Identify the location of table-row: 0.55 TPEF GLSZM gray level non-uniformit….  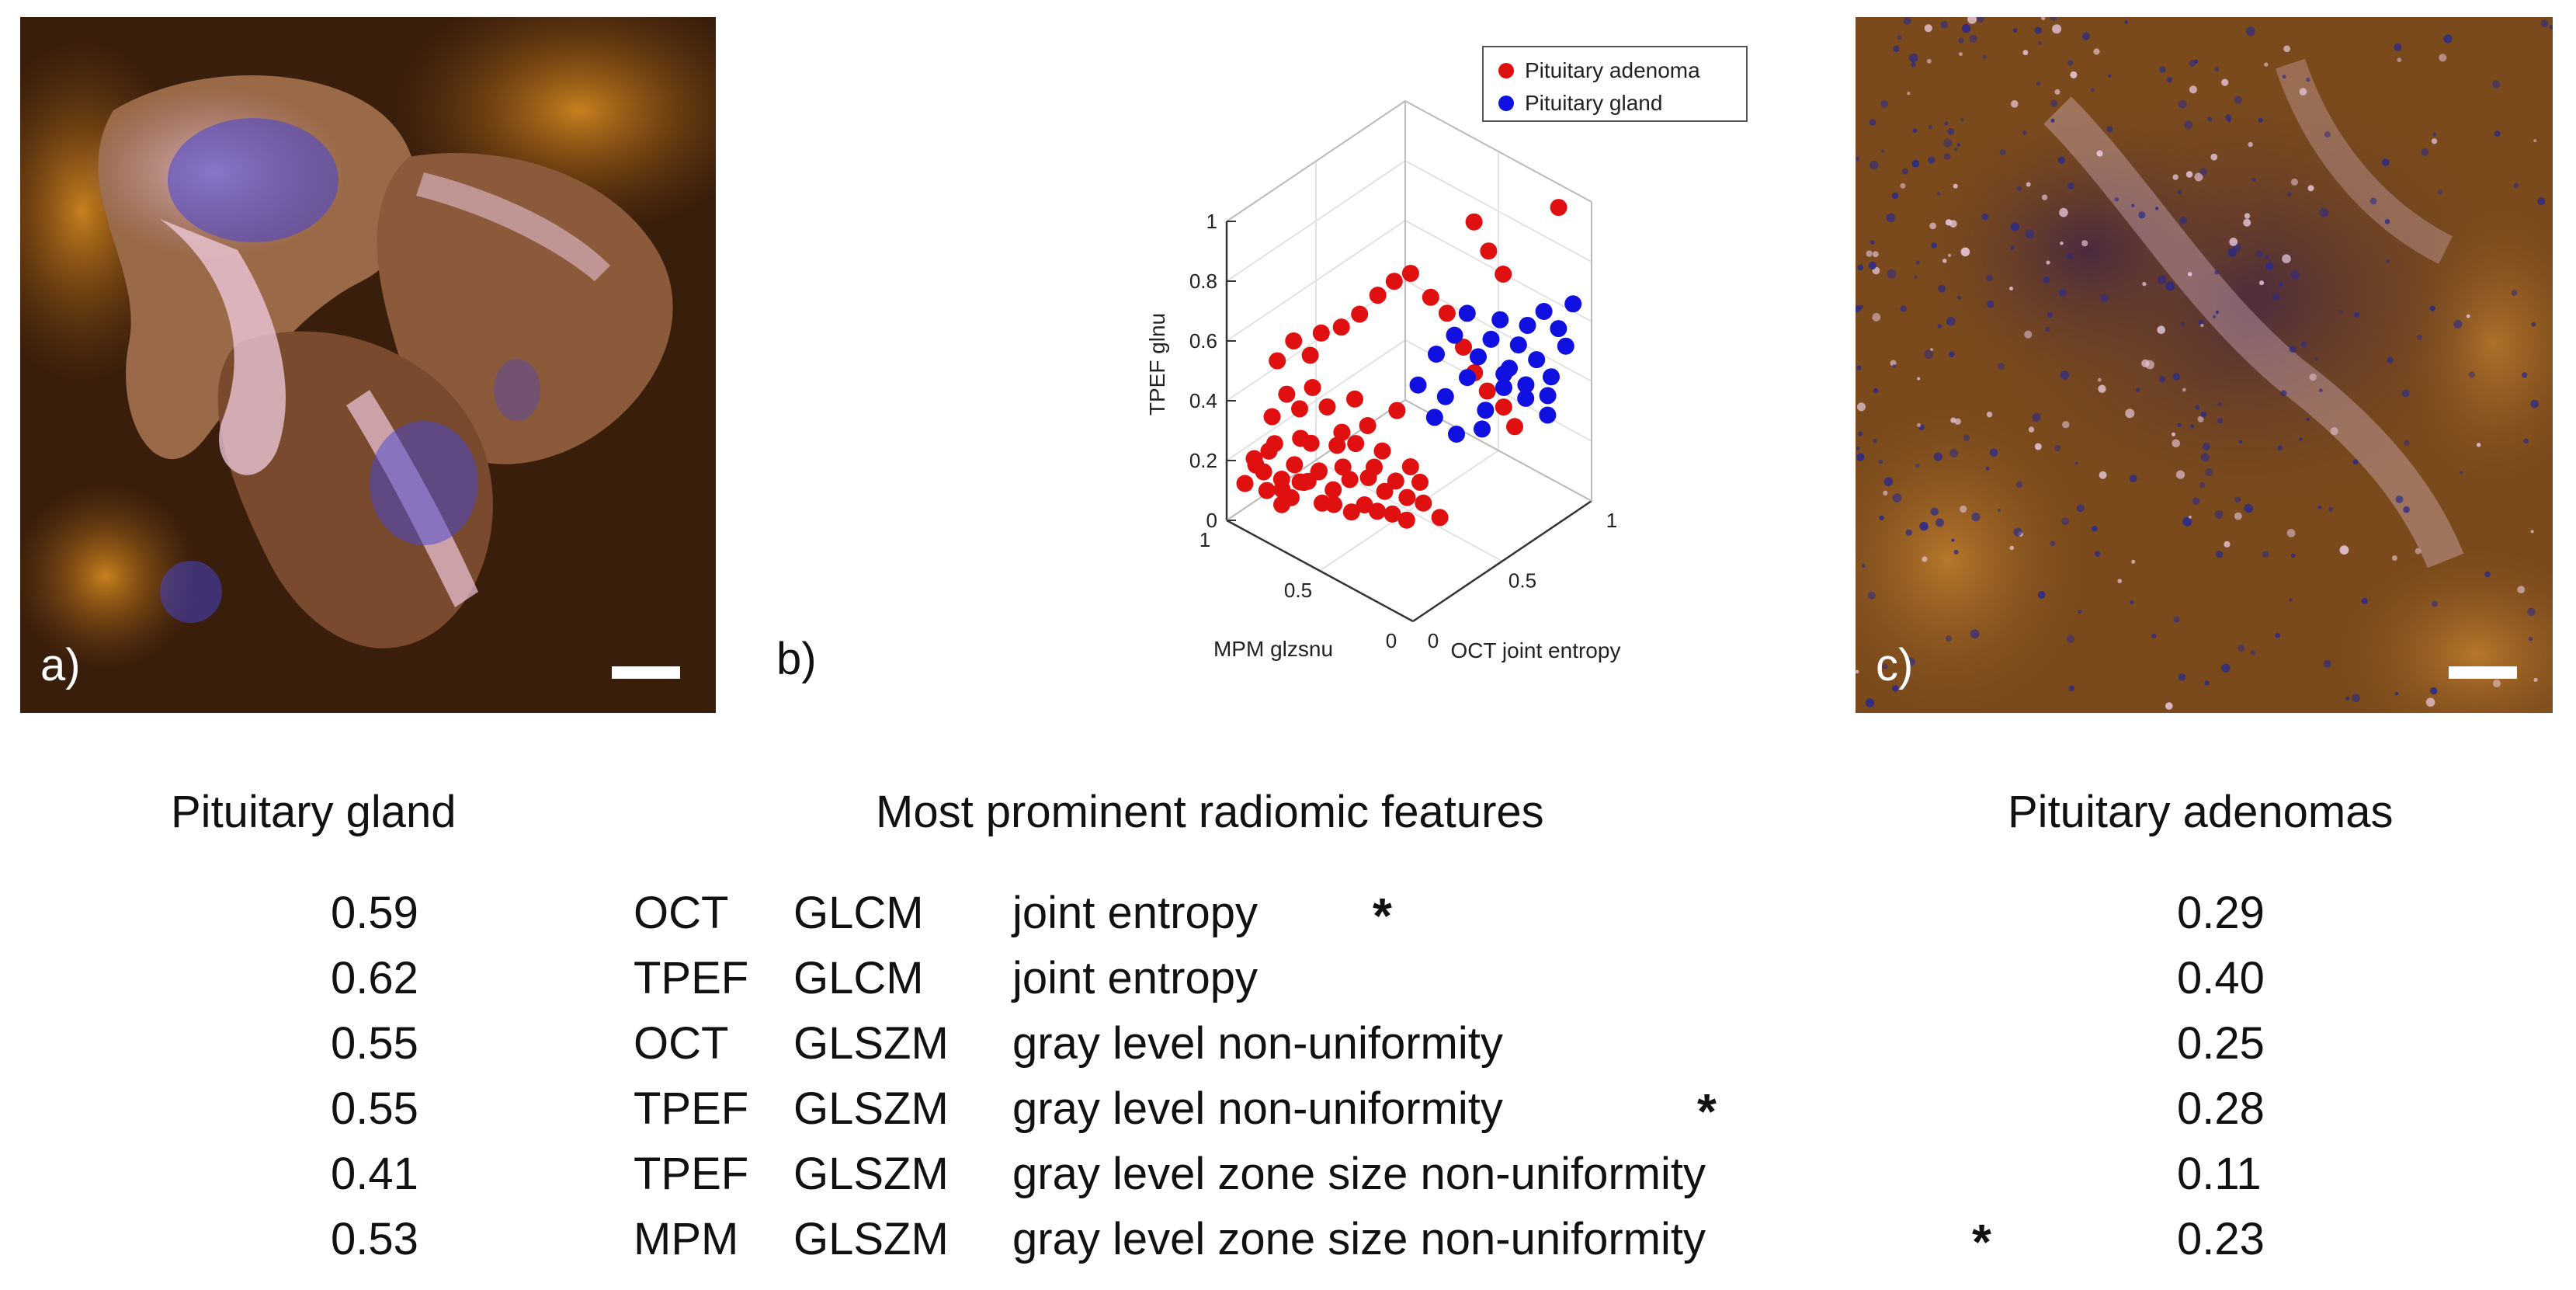
(1288, 1114).